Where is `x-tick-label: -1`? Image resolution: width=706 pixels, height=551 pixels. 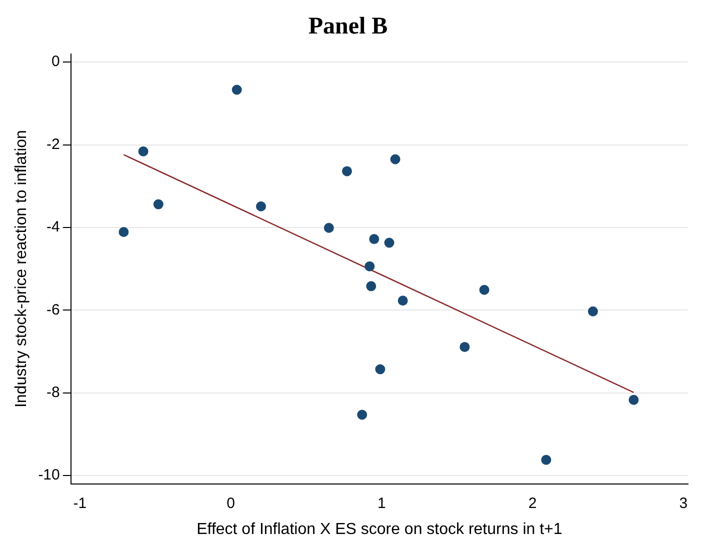 x-tick-label: -1 is located at coordinates (80, 503).